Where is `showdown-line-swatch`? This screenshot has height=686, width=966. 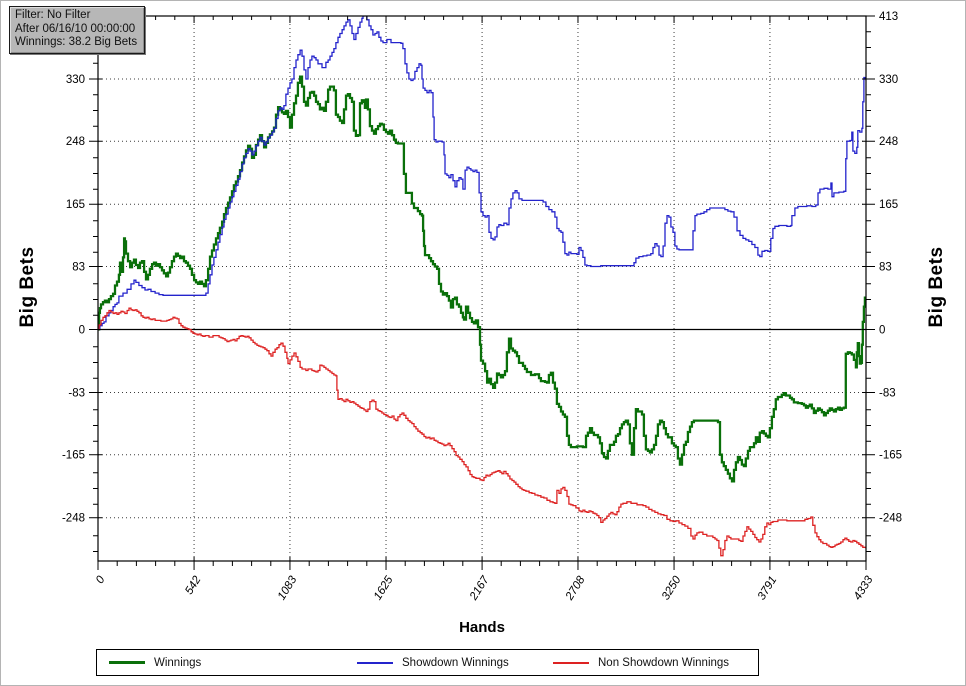 showdown-line-swatch is located at coordinates (375, 662).